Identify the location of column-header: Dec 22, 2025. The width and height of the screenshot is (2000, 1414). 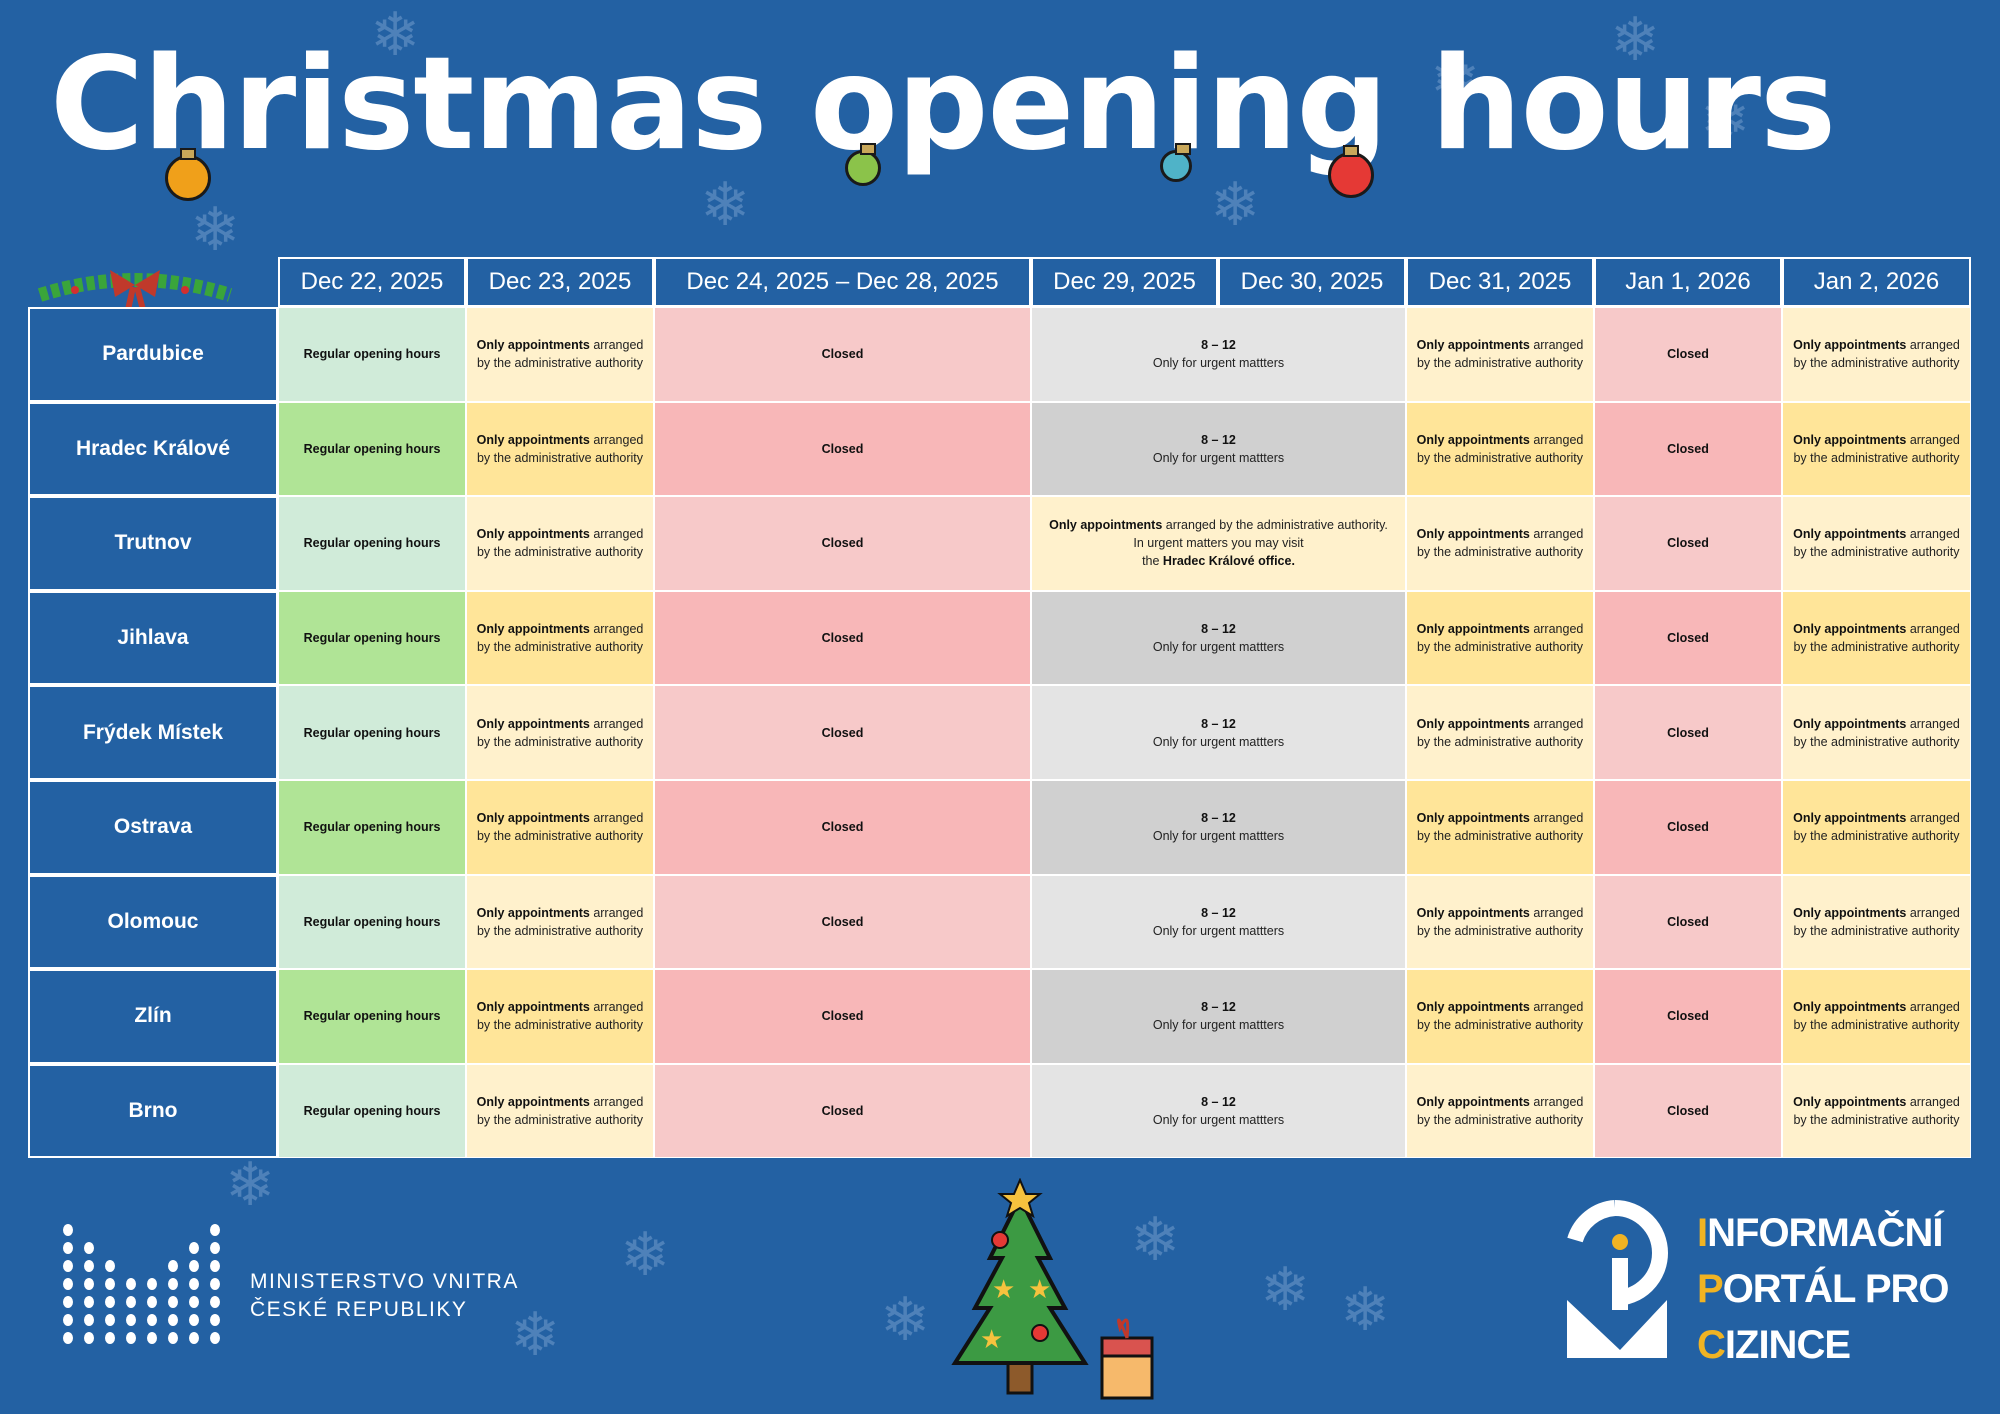
(372, 282).